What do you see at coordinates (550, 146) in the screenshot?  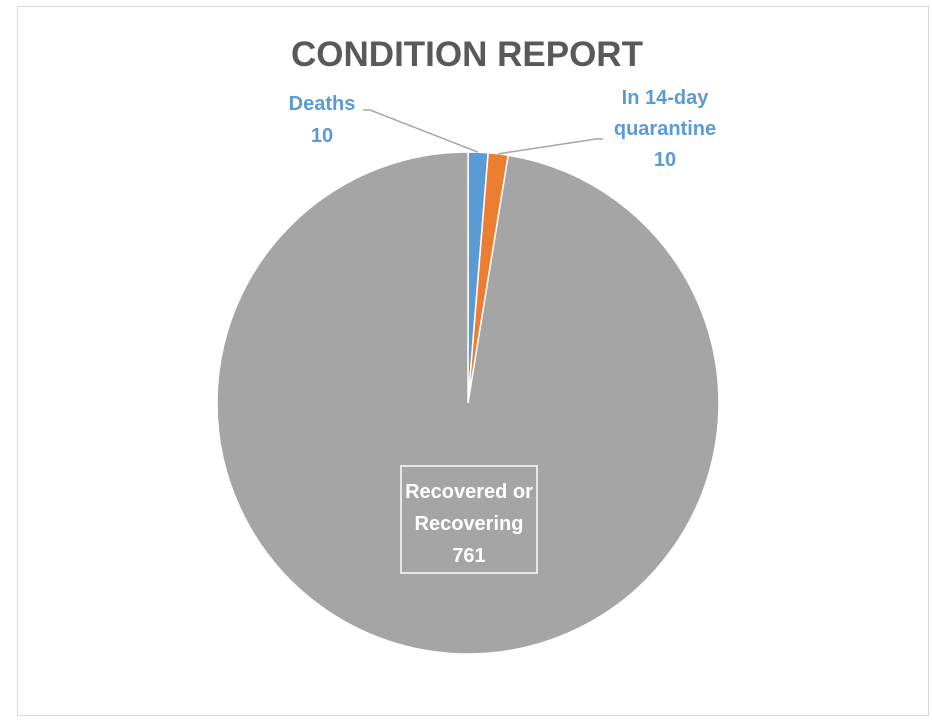 I see `leader-line-quarantine` at bounding box center [550, 146].